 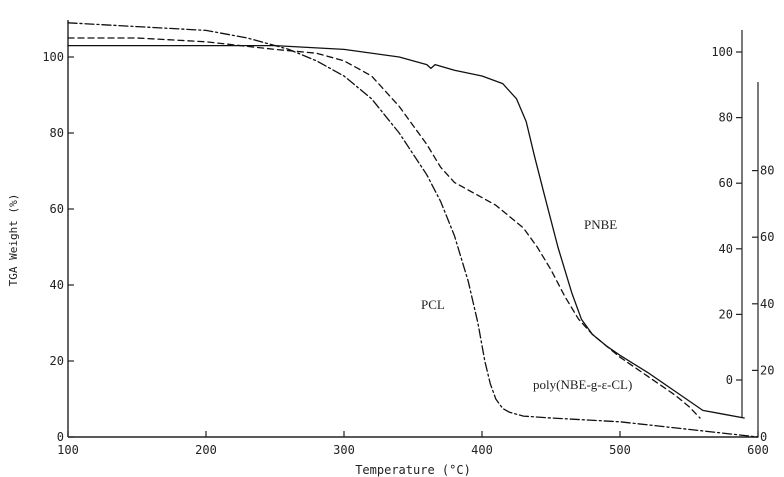 What do you see at coordinates (53, 57) in the screenshot?
I see `y-tick-label: 100` at bounding box center [53, 57].